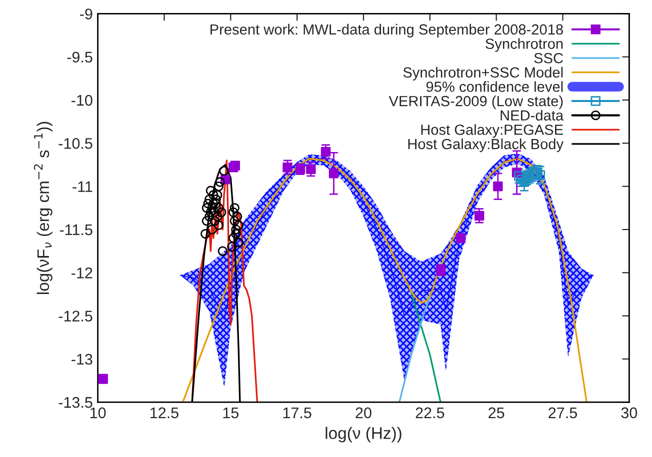 This screenshot has height=457, width=652. Describe the element at coordinates (496, 412) in the screenshot. I see `x-tick-label: 25` at that location.